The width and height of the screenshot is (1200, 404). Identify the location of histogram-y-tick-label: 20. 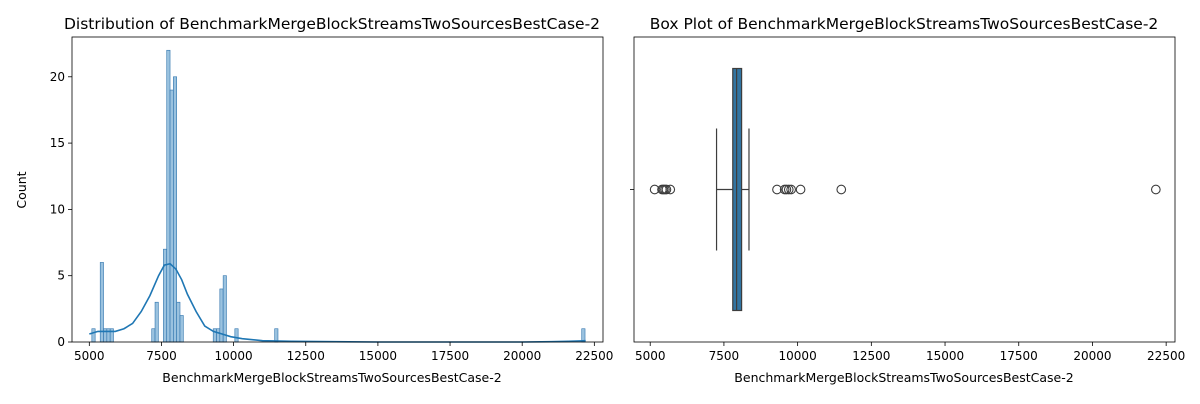
(57, 77).